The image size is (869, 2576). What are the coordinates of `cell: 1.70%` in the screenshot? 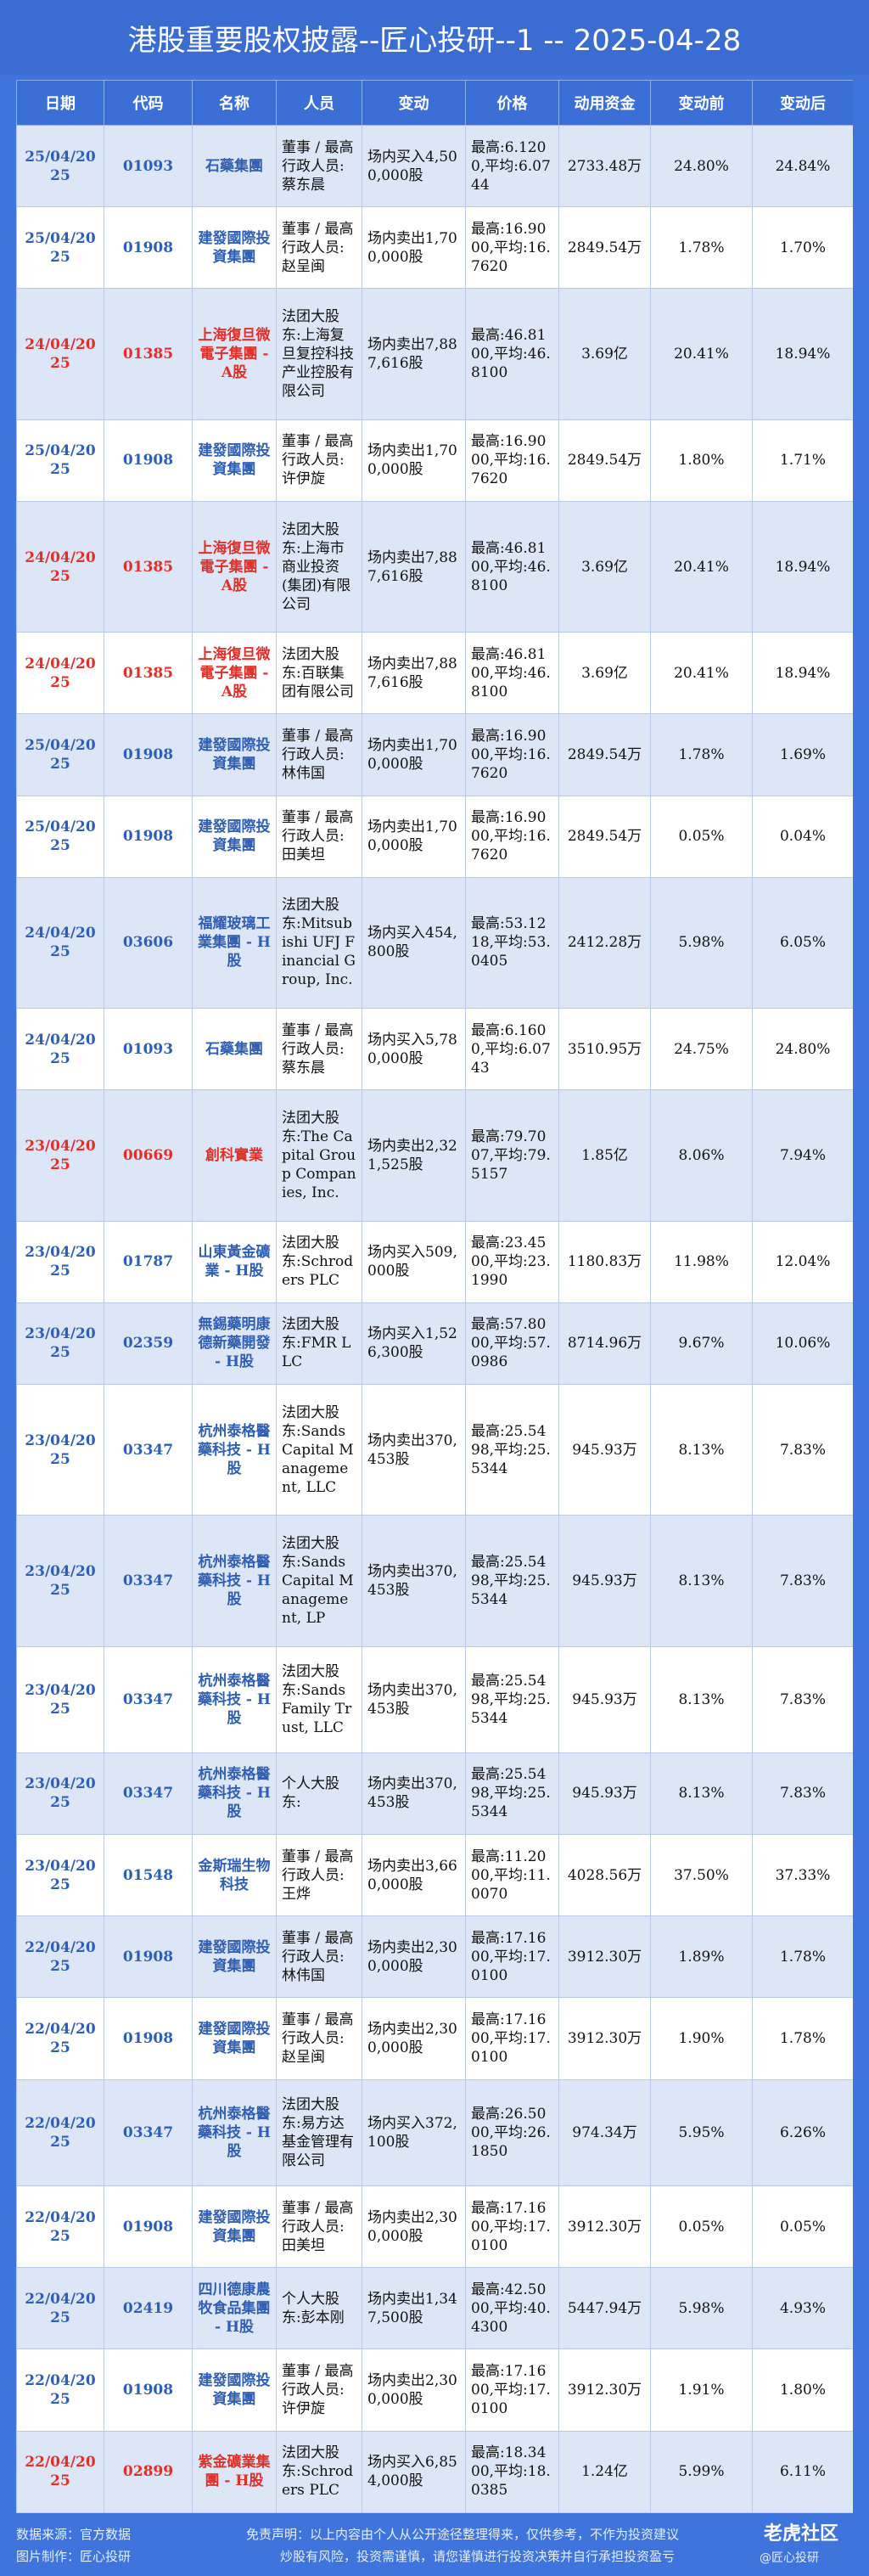 It's located at (802, 248).